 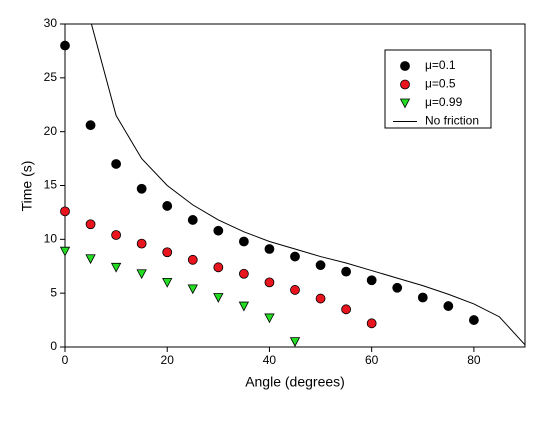 What do you see at coordinates (168, 360) in the screenshot?
I see `x-tick-label: 20` at bounding box center [168, 360].